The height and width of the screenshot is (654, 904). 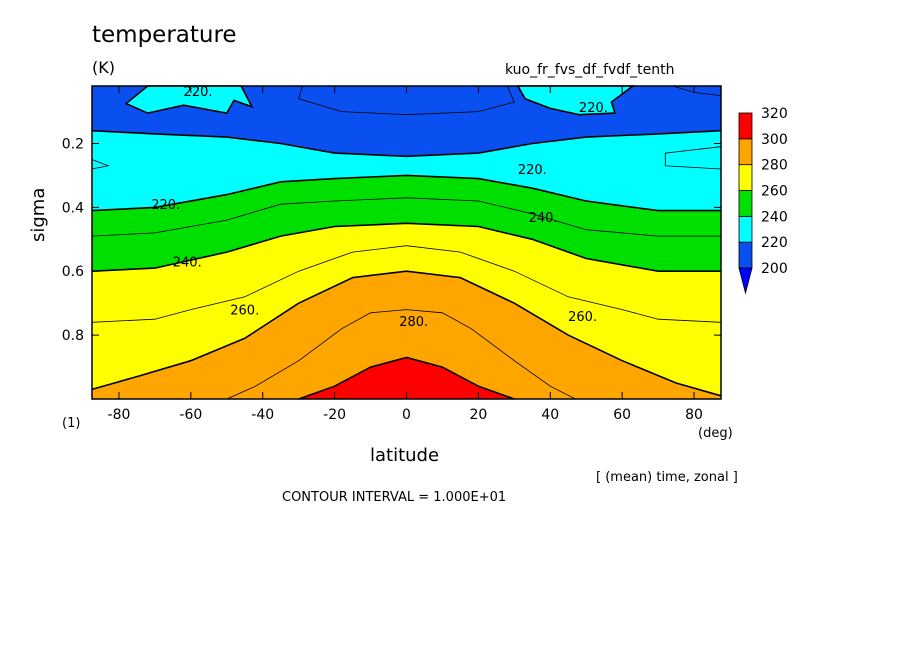 I want to click on colorbar: 200 220 240 260 280 300 320, so click(x=763, y=200).